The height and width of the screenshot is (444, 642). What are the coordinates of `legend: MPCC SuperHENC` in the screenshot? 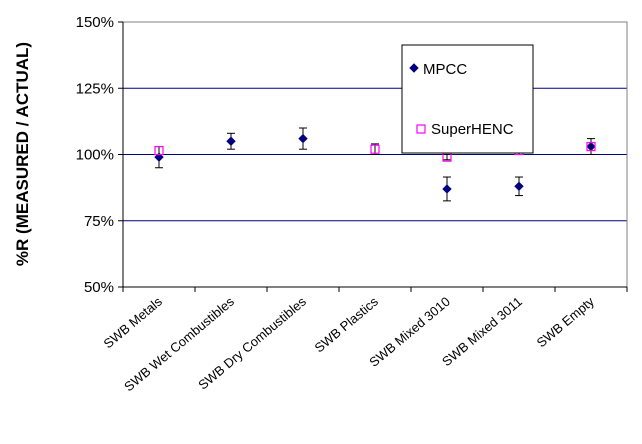 It's located at (467, 99).